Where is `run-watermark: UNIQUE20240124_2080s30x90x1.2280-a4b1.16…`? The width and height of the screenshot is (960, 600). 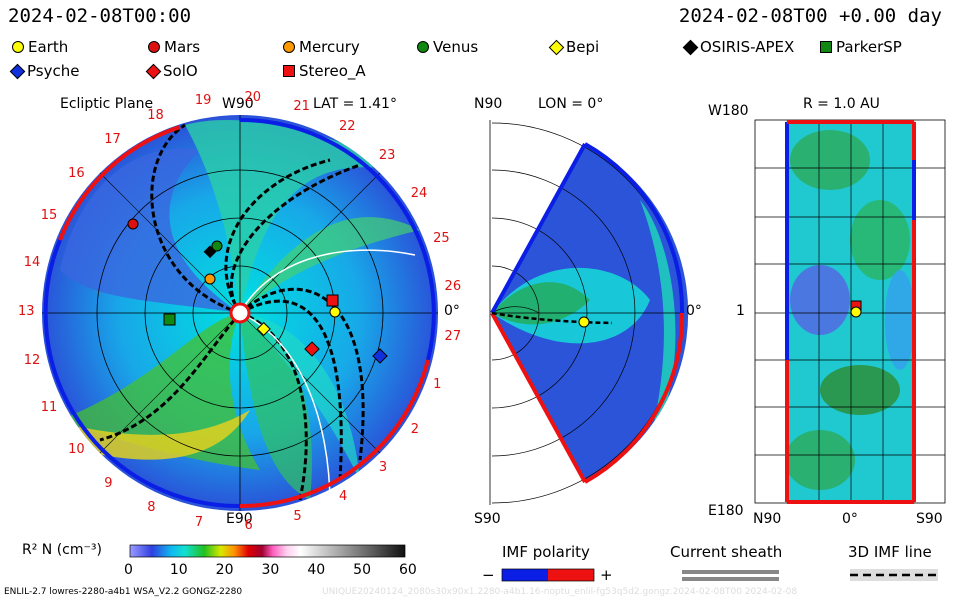
run-watermark: UNIQUE20240124_2080s30x90x1.2280-a4b1.16… is located at coordinates (560, 592).